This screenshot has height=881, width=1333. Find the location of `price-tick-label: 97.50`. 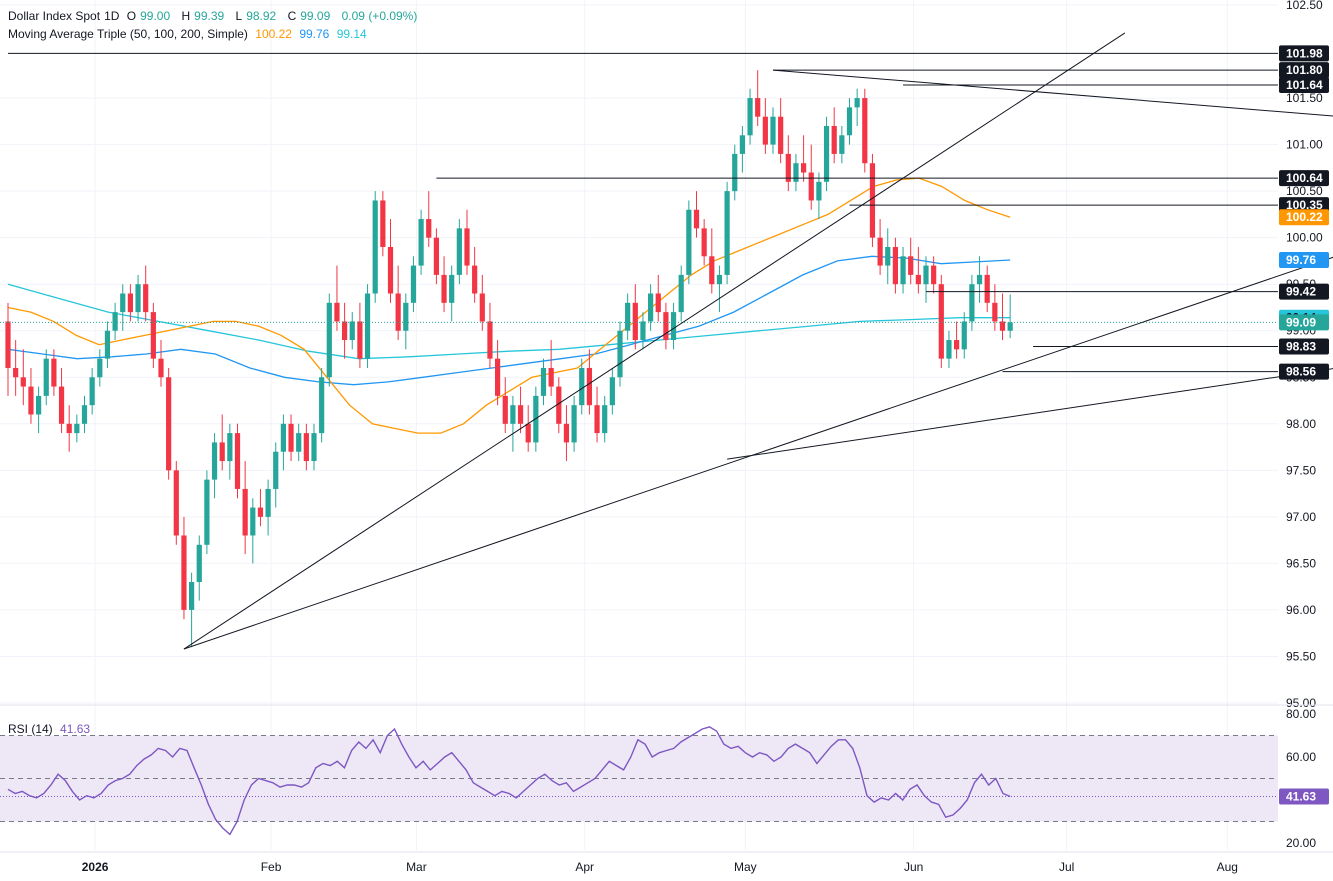

price-tick-label: 97.50 is located at coordinates (1301, 470).